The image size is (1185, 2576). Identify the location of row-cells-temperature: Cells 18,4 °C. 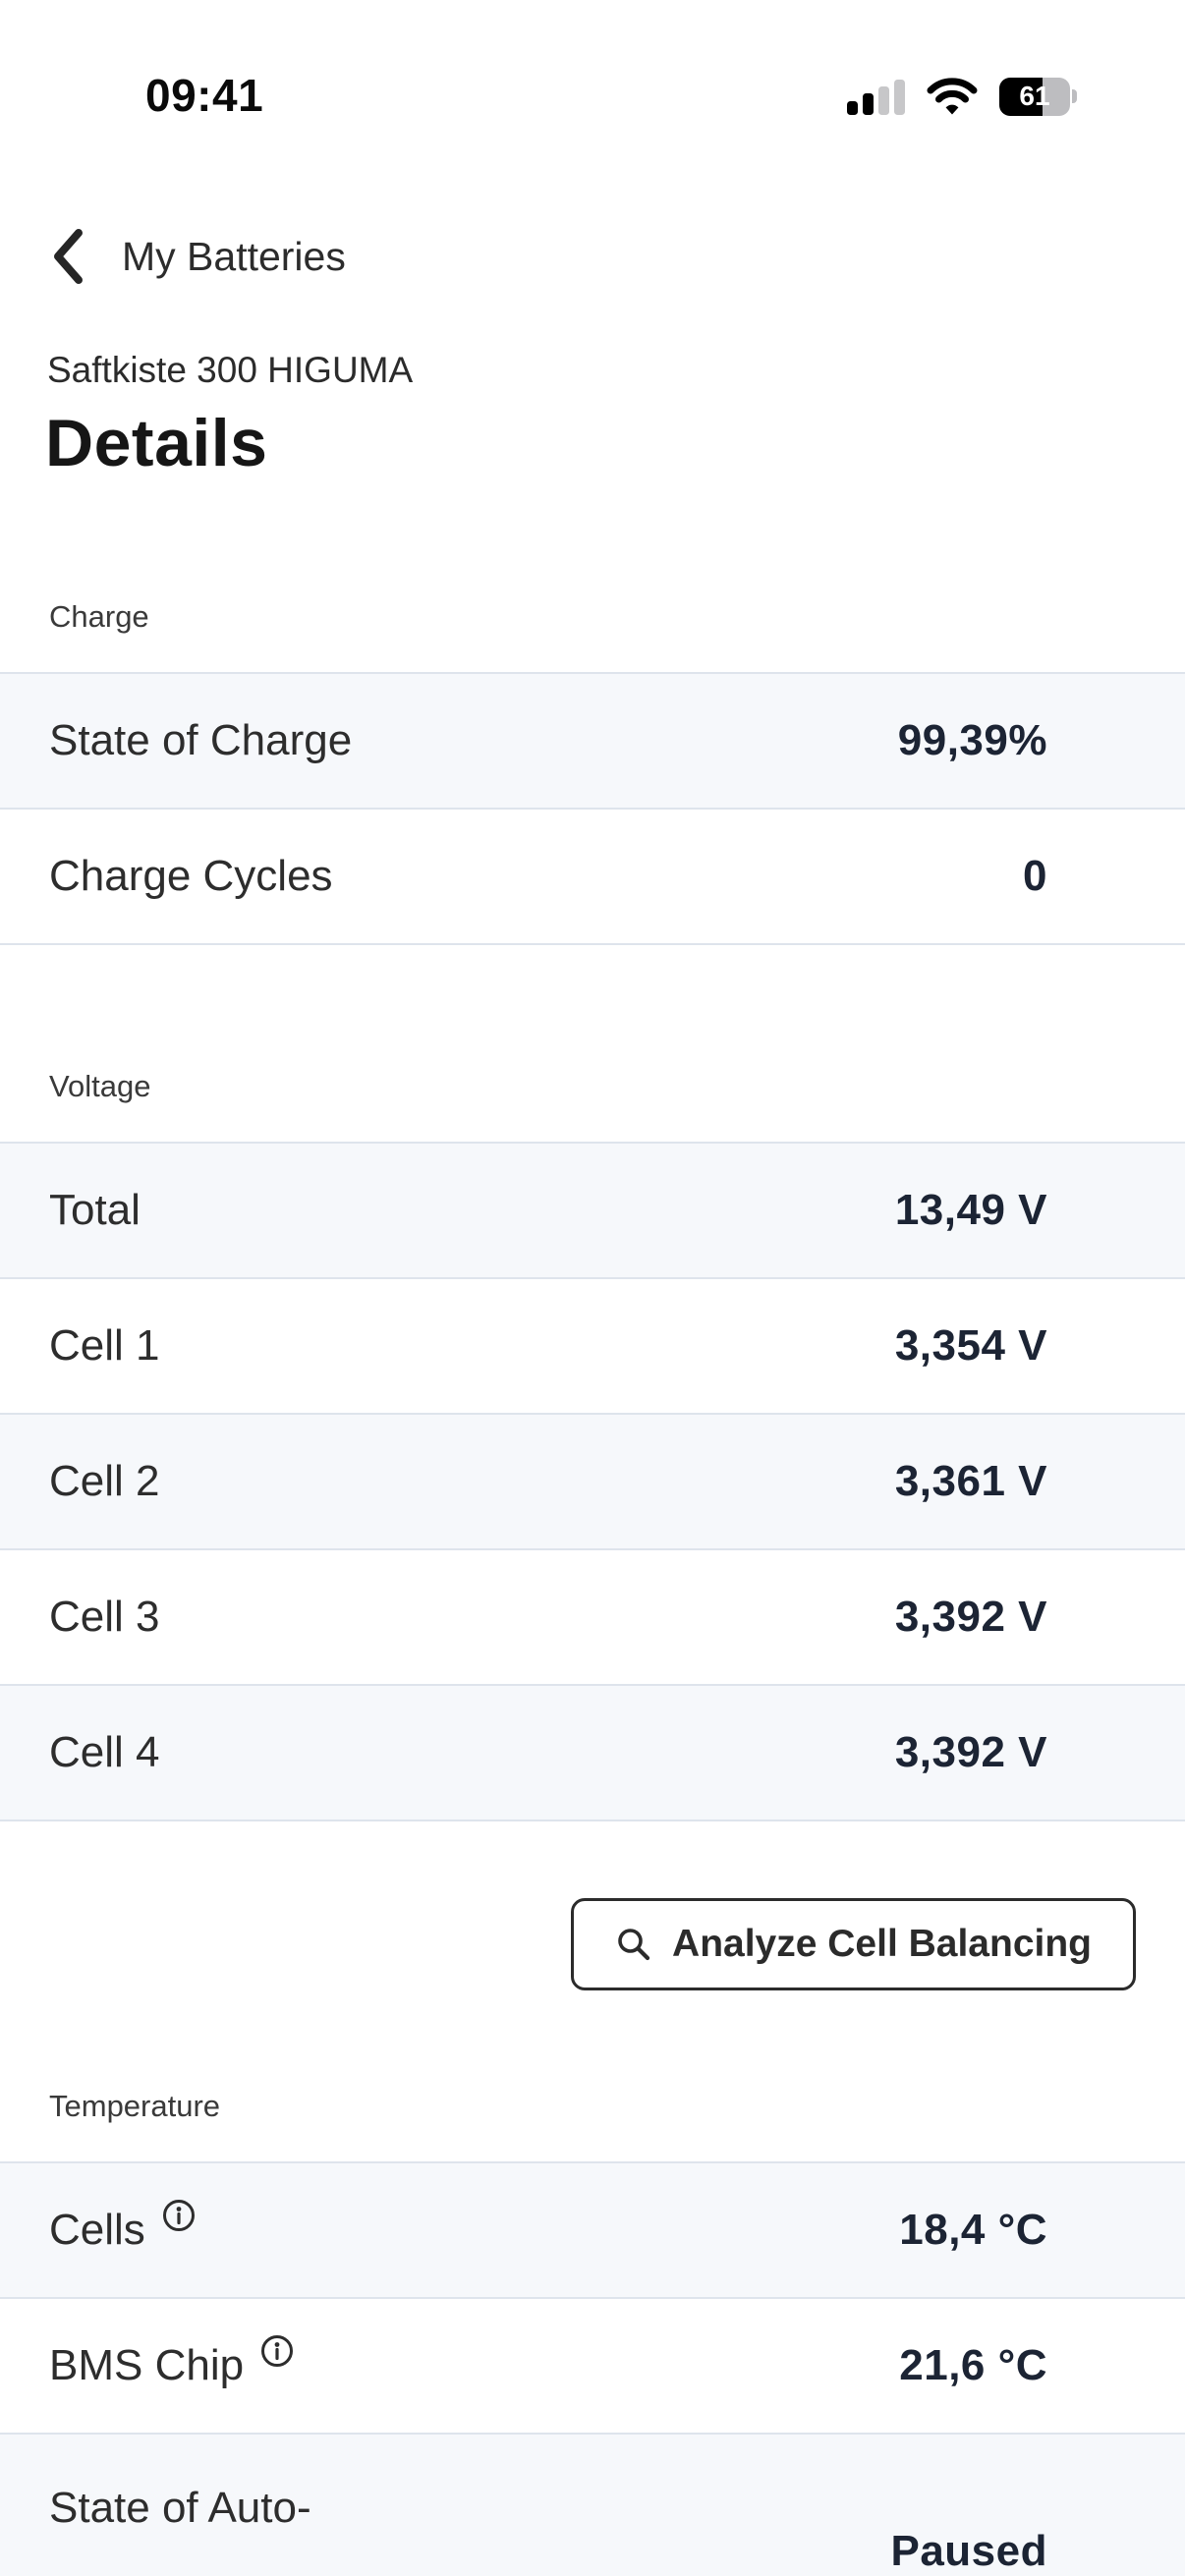
(592, 2231).